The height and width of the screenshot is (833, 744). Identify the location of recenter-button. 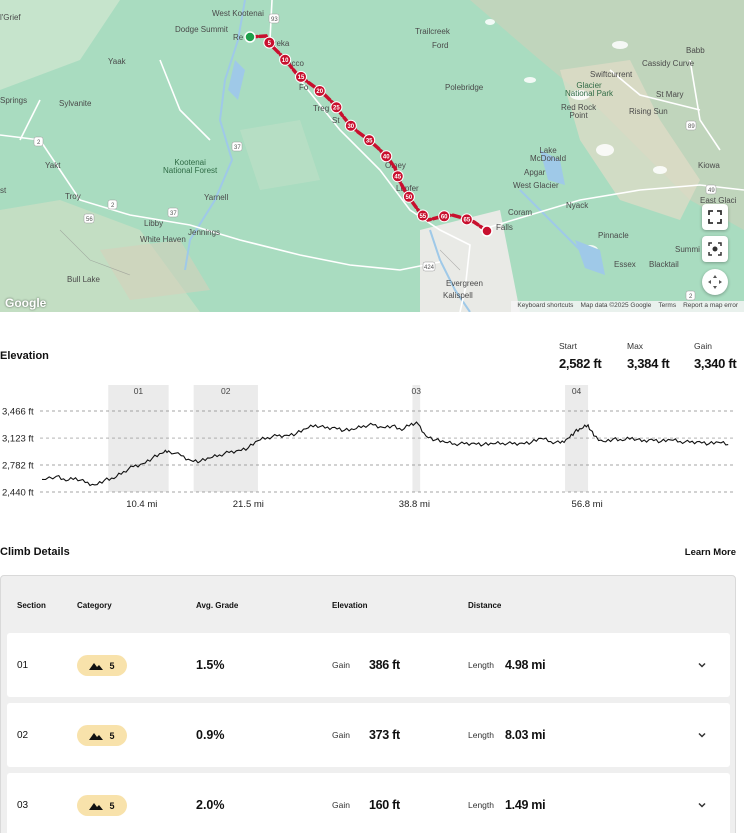
(715, 249).